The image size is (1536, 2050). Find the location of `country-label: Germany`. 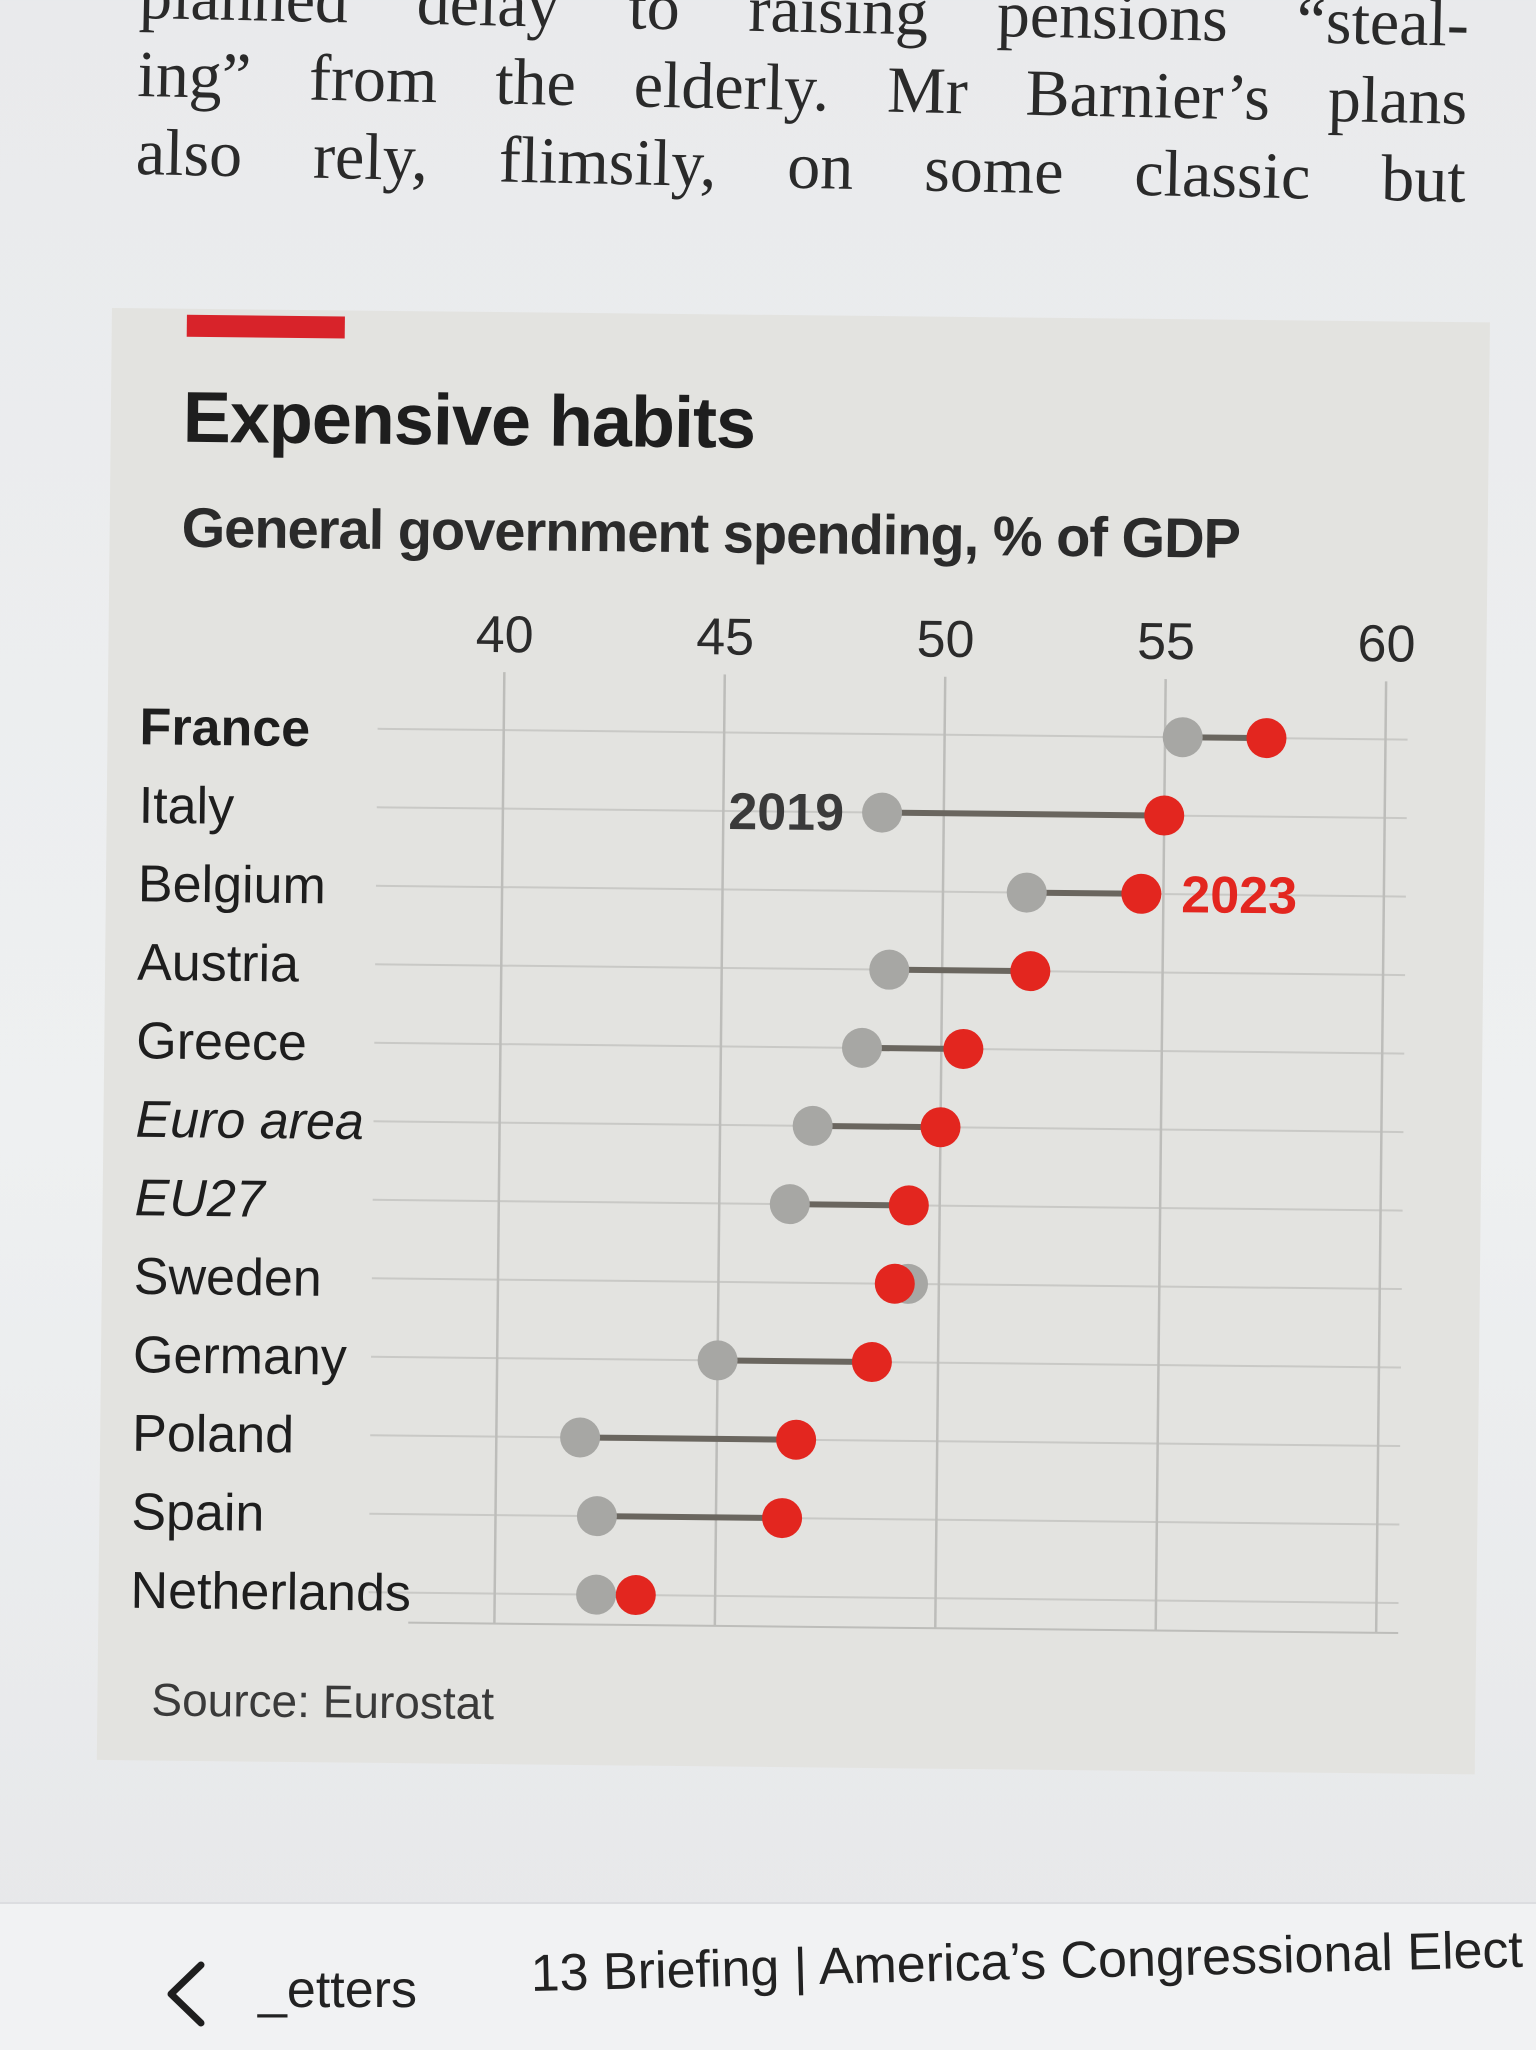

country-label: Germany is located at coordinates (240, 1356).